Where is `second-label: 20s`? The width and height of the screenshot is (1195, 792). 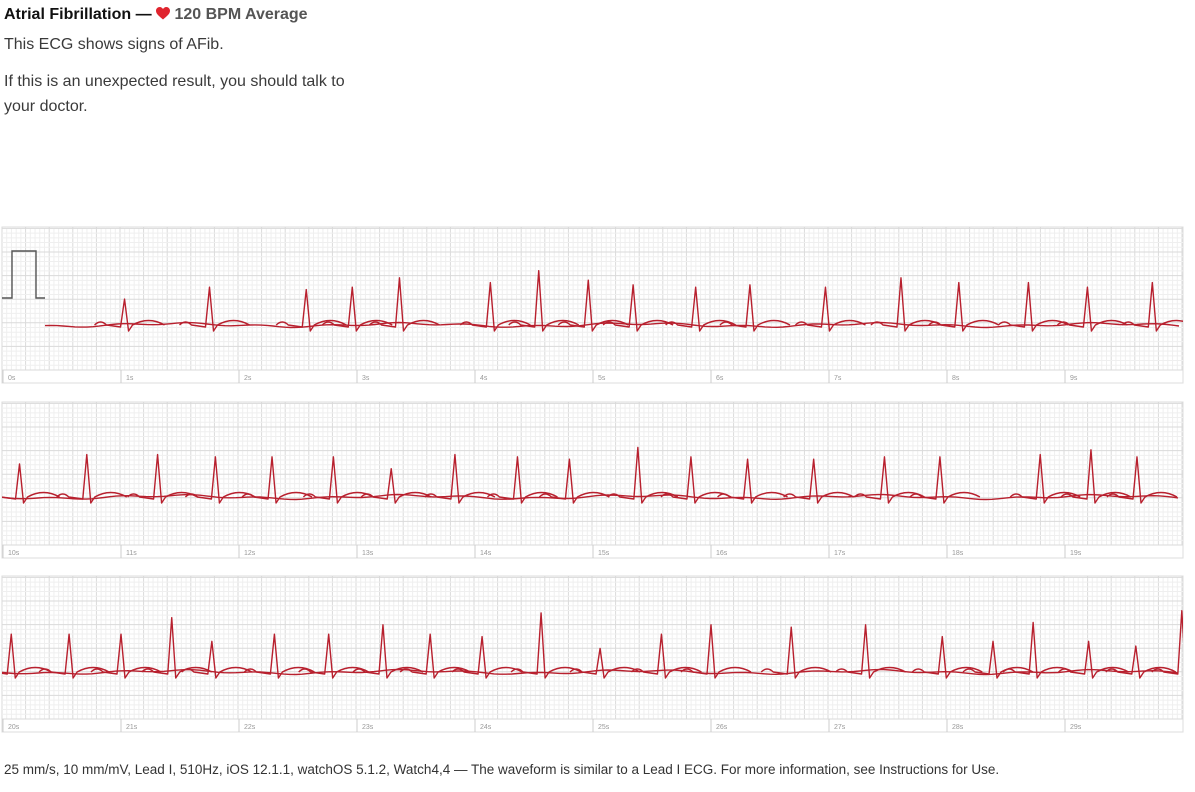 second-label: 20s is located at coordinates (14, 727).